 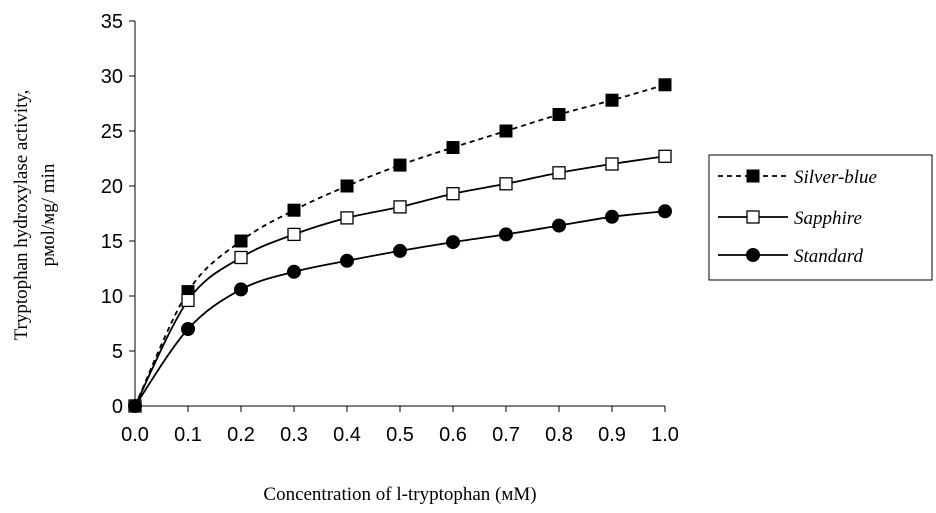 I want to click on x-tick-label: 0.6, so click(x=453, y=435).